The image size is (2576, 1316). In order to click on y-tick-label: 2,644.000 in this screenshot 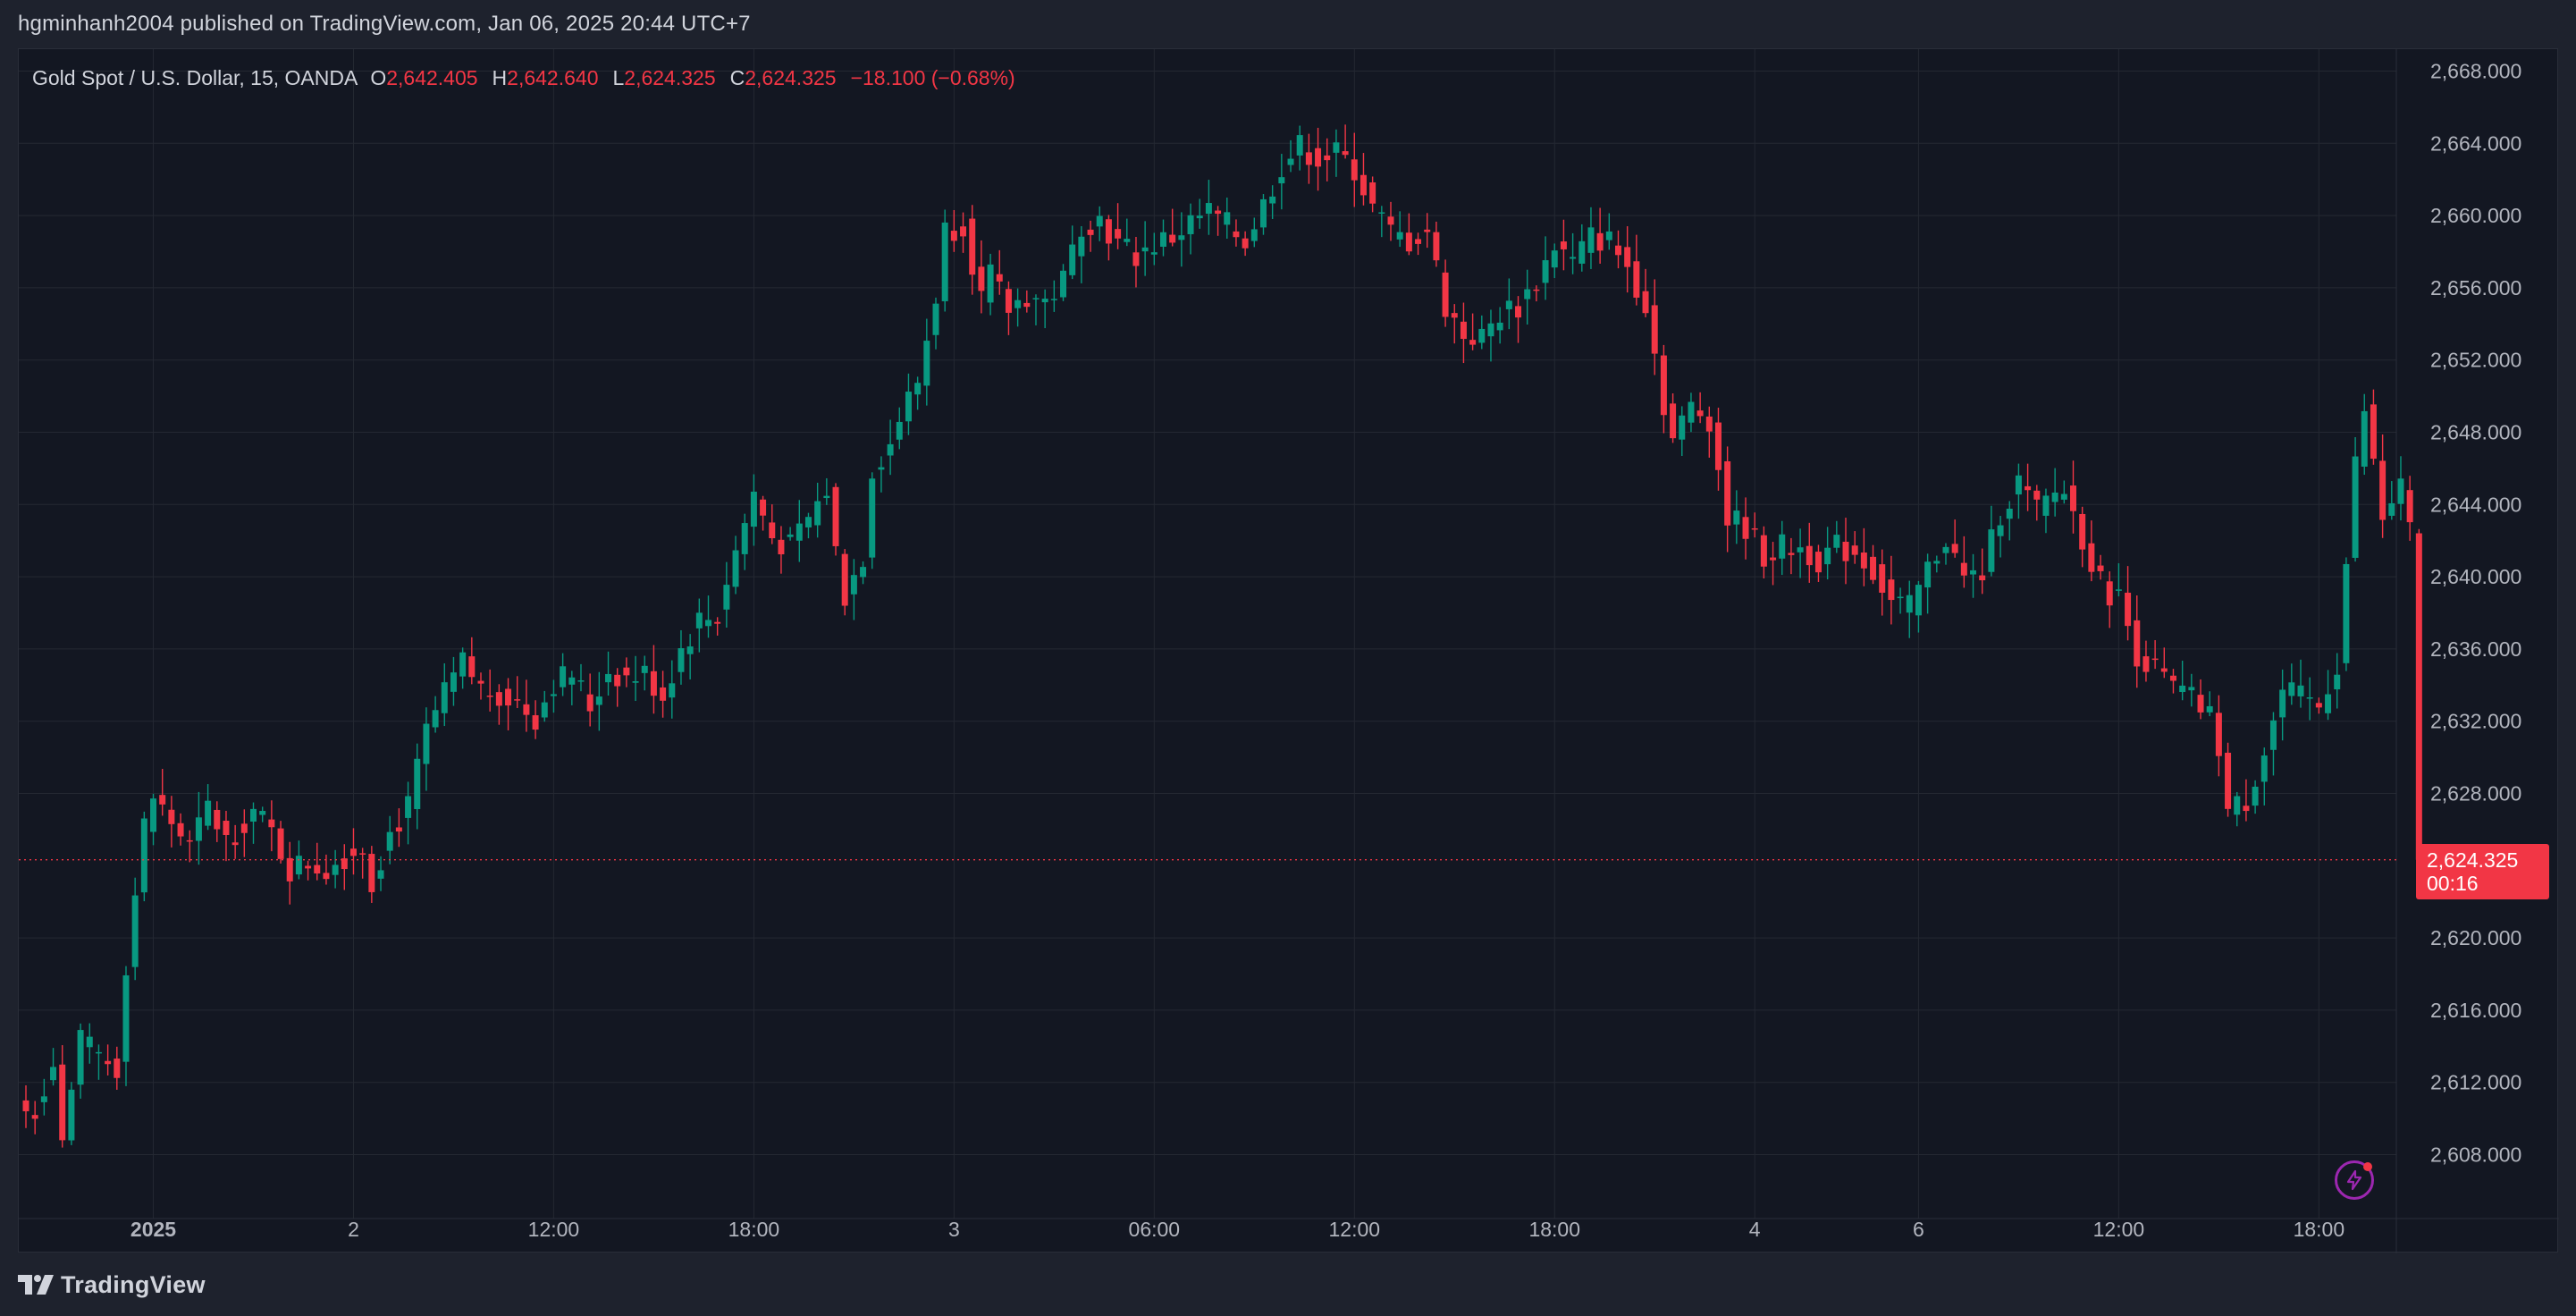, I will do `click(2476, 504)`.